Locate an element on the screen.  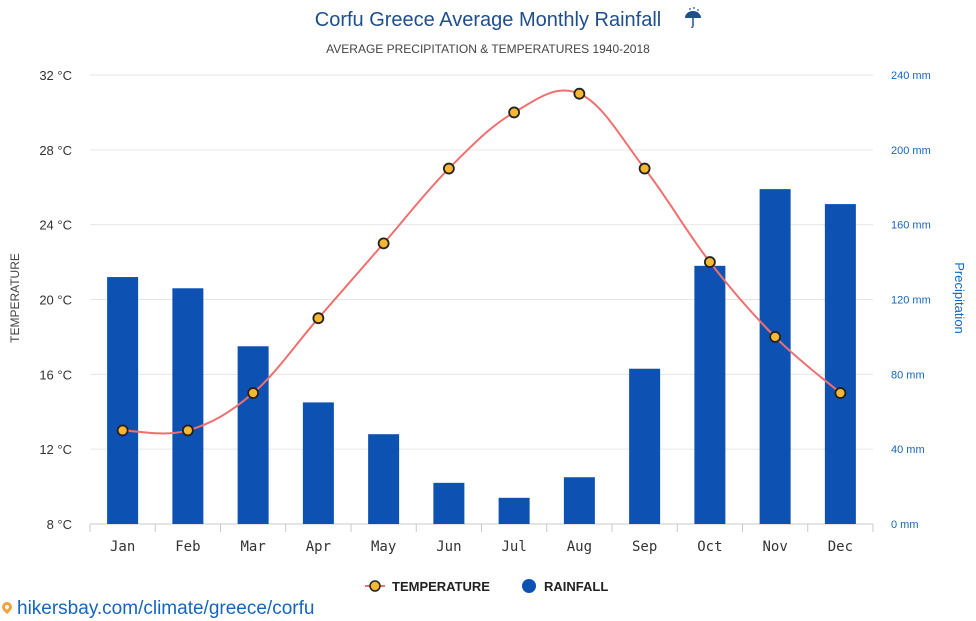
y-right-tick-label: 40 mm is located at coordinates (908, 450).